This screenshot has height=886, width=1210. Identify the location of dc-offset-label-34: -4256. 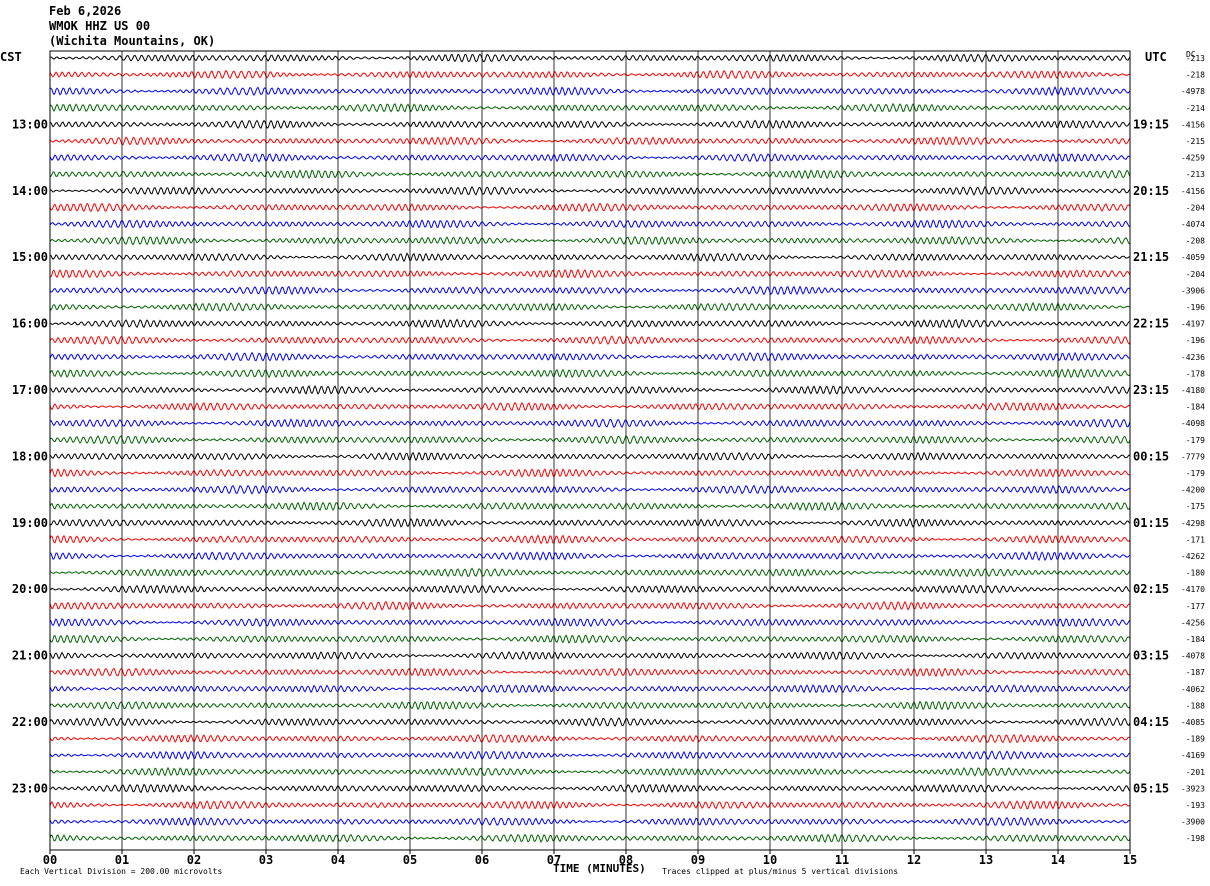
(1193, 622).